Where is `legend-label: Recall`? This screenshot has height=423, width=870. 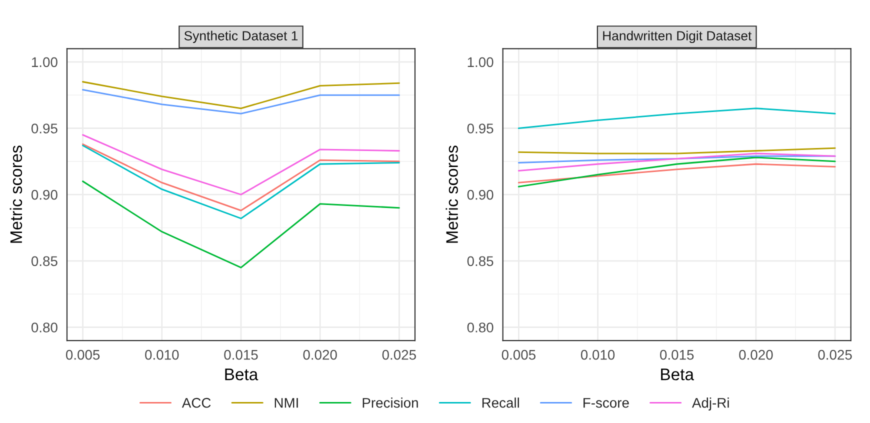
legend-label: Recall is located at coordinates (500, 403).